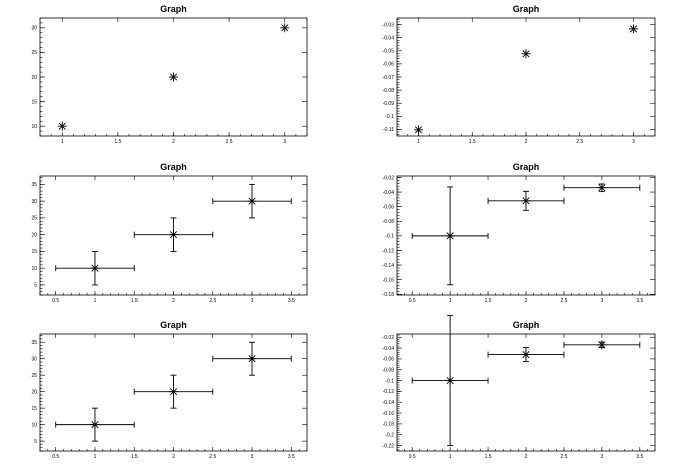  I want to click on graph-panel-3: Graph 0.5 1 1.5 2 2.5 3 3.5 5 10 15 20 25 30 35, so click(169, 233).